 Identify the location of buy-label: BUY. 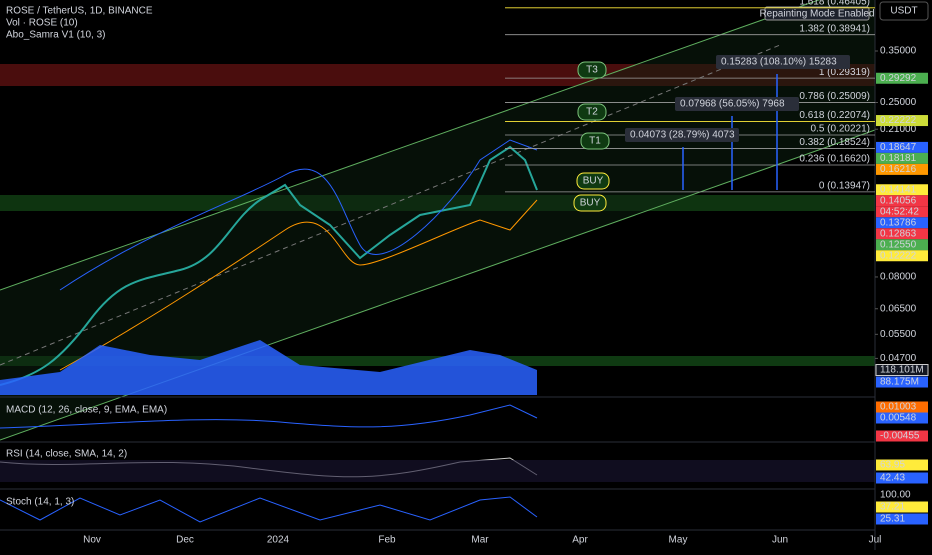
(593, 181).